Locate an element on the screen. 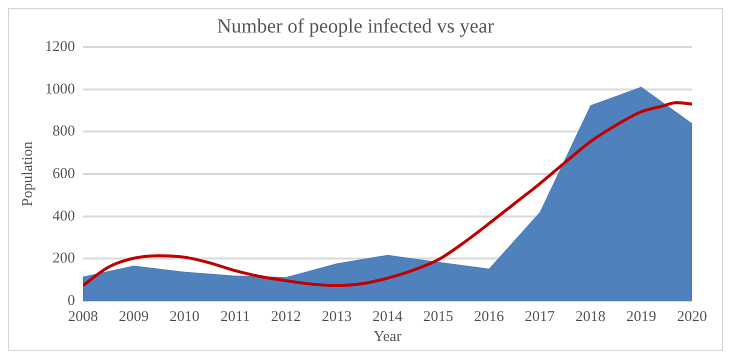 This screenshot has width=731, height=359. x-tick-label: 2012 is located at coordinates (286, 316).